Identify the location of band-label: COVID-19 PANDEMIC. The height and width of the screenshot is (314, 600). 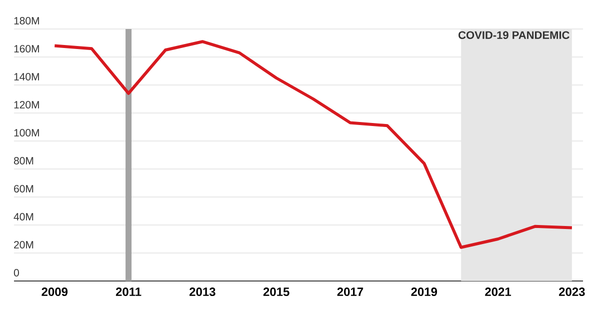
(514, 35).